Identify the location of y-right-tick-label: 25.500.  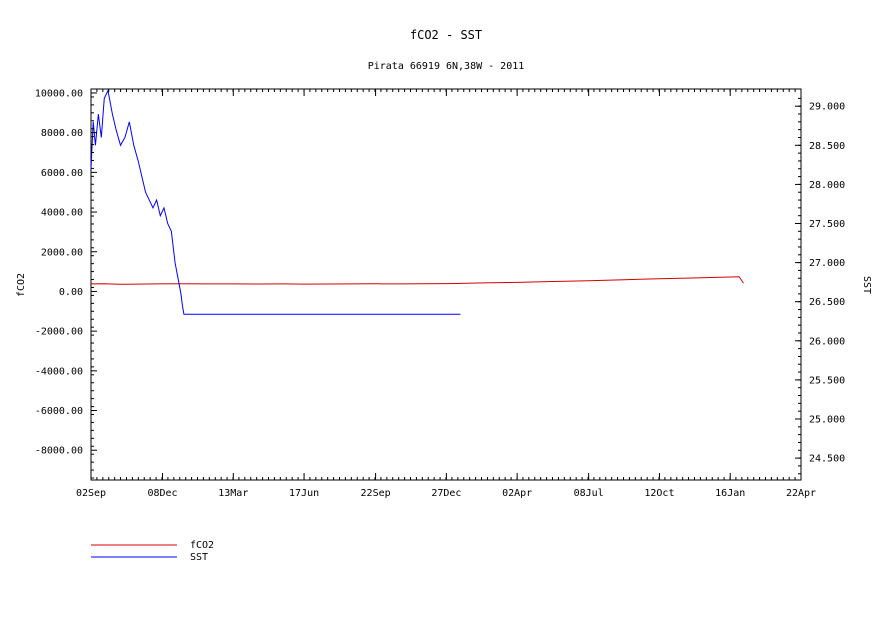
(827, 380).